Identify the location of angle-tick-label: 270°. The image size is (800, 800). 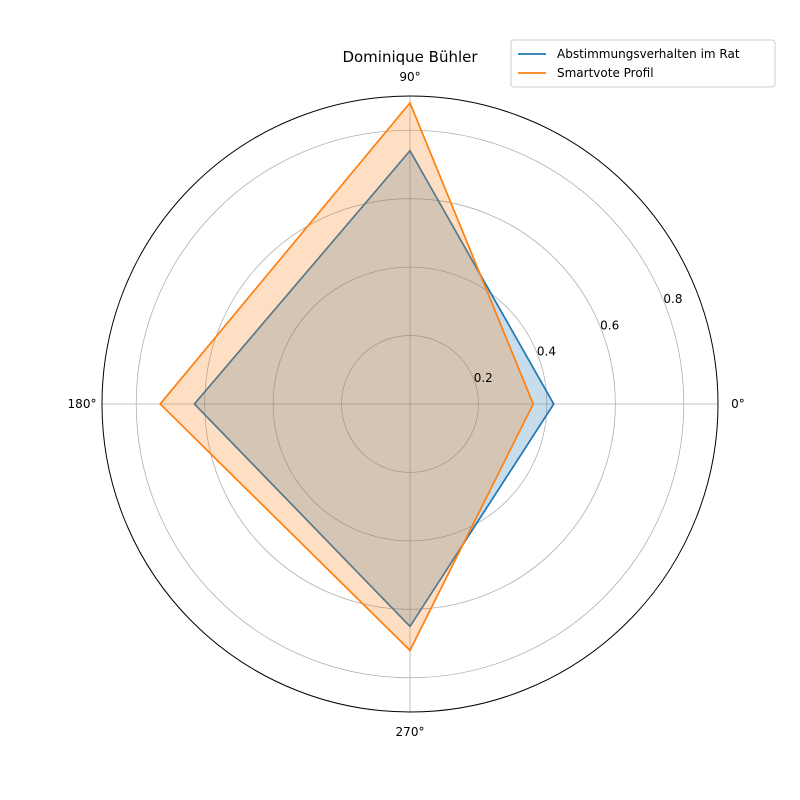
(410, 732).